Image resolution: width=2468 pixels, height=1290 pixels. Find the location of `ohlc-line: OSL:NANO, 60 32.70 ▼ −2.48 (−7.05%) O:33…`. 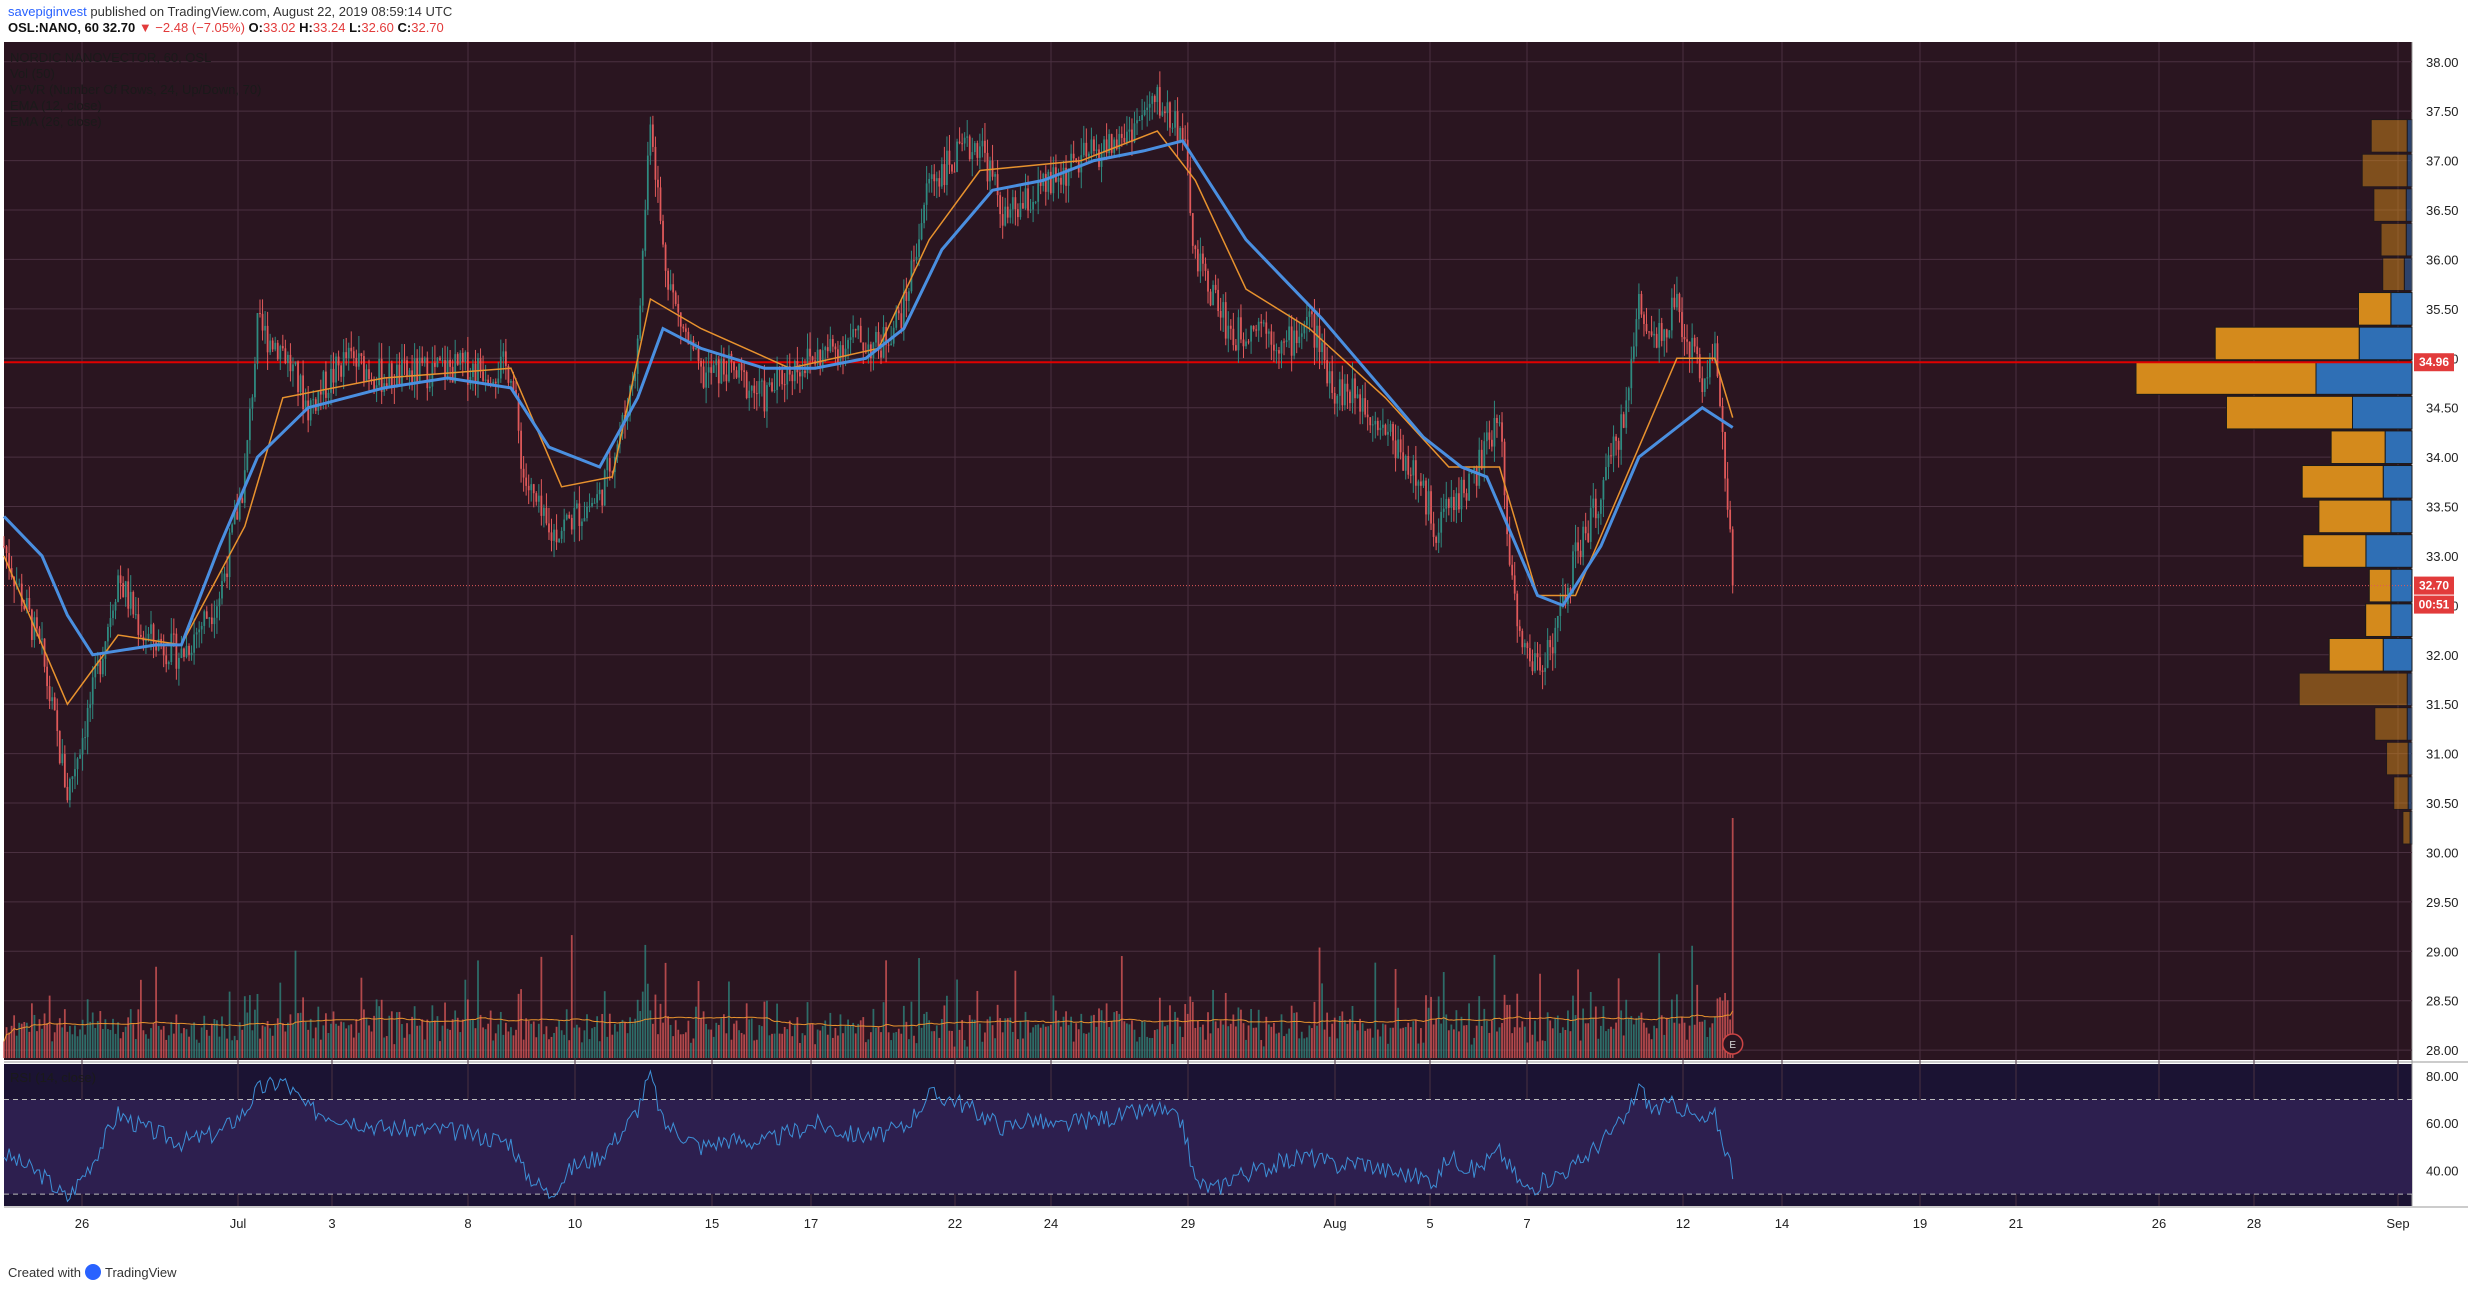

ohlc-line: OSL:NANO, 60 32.70 ▼ −2.48 (−7.05%) O:33… is located at coordinates (230, 28).